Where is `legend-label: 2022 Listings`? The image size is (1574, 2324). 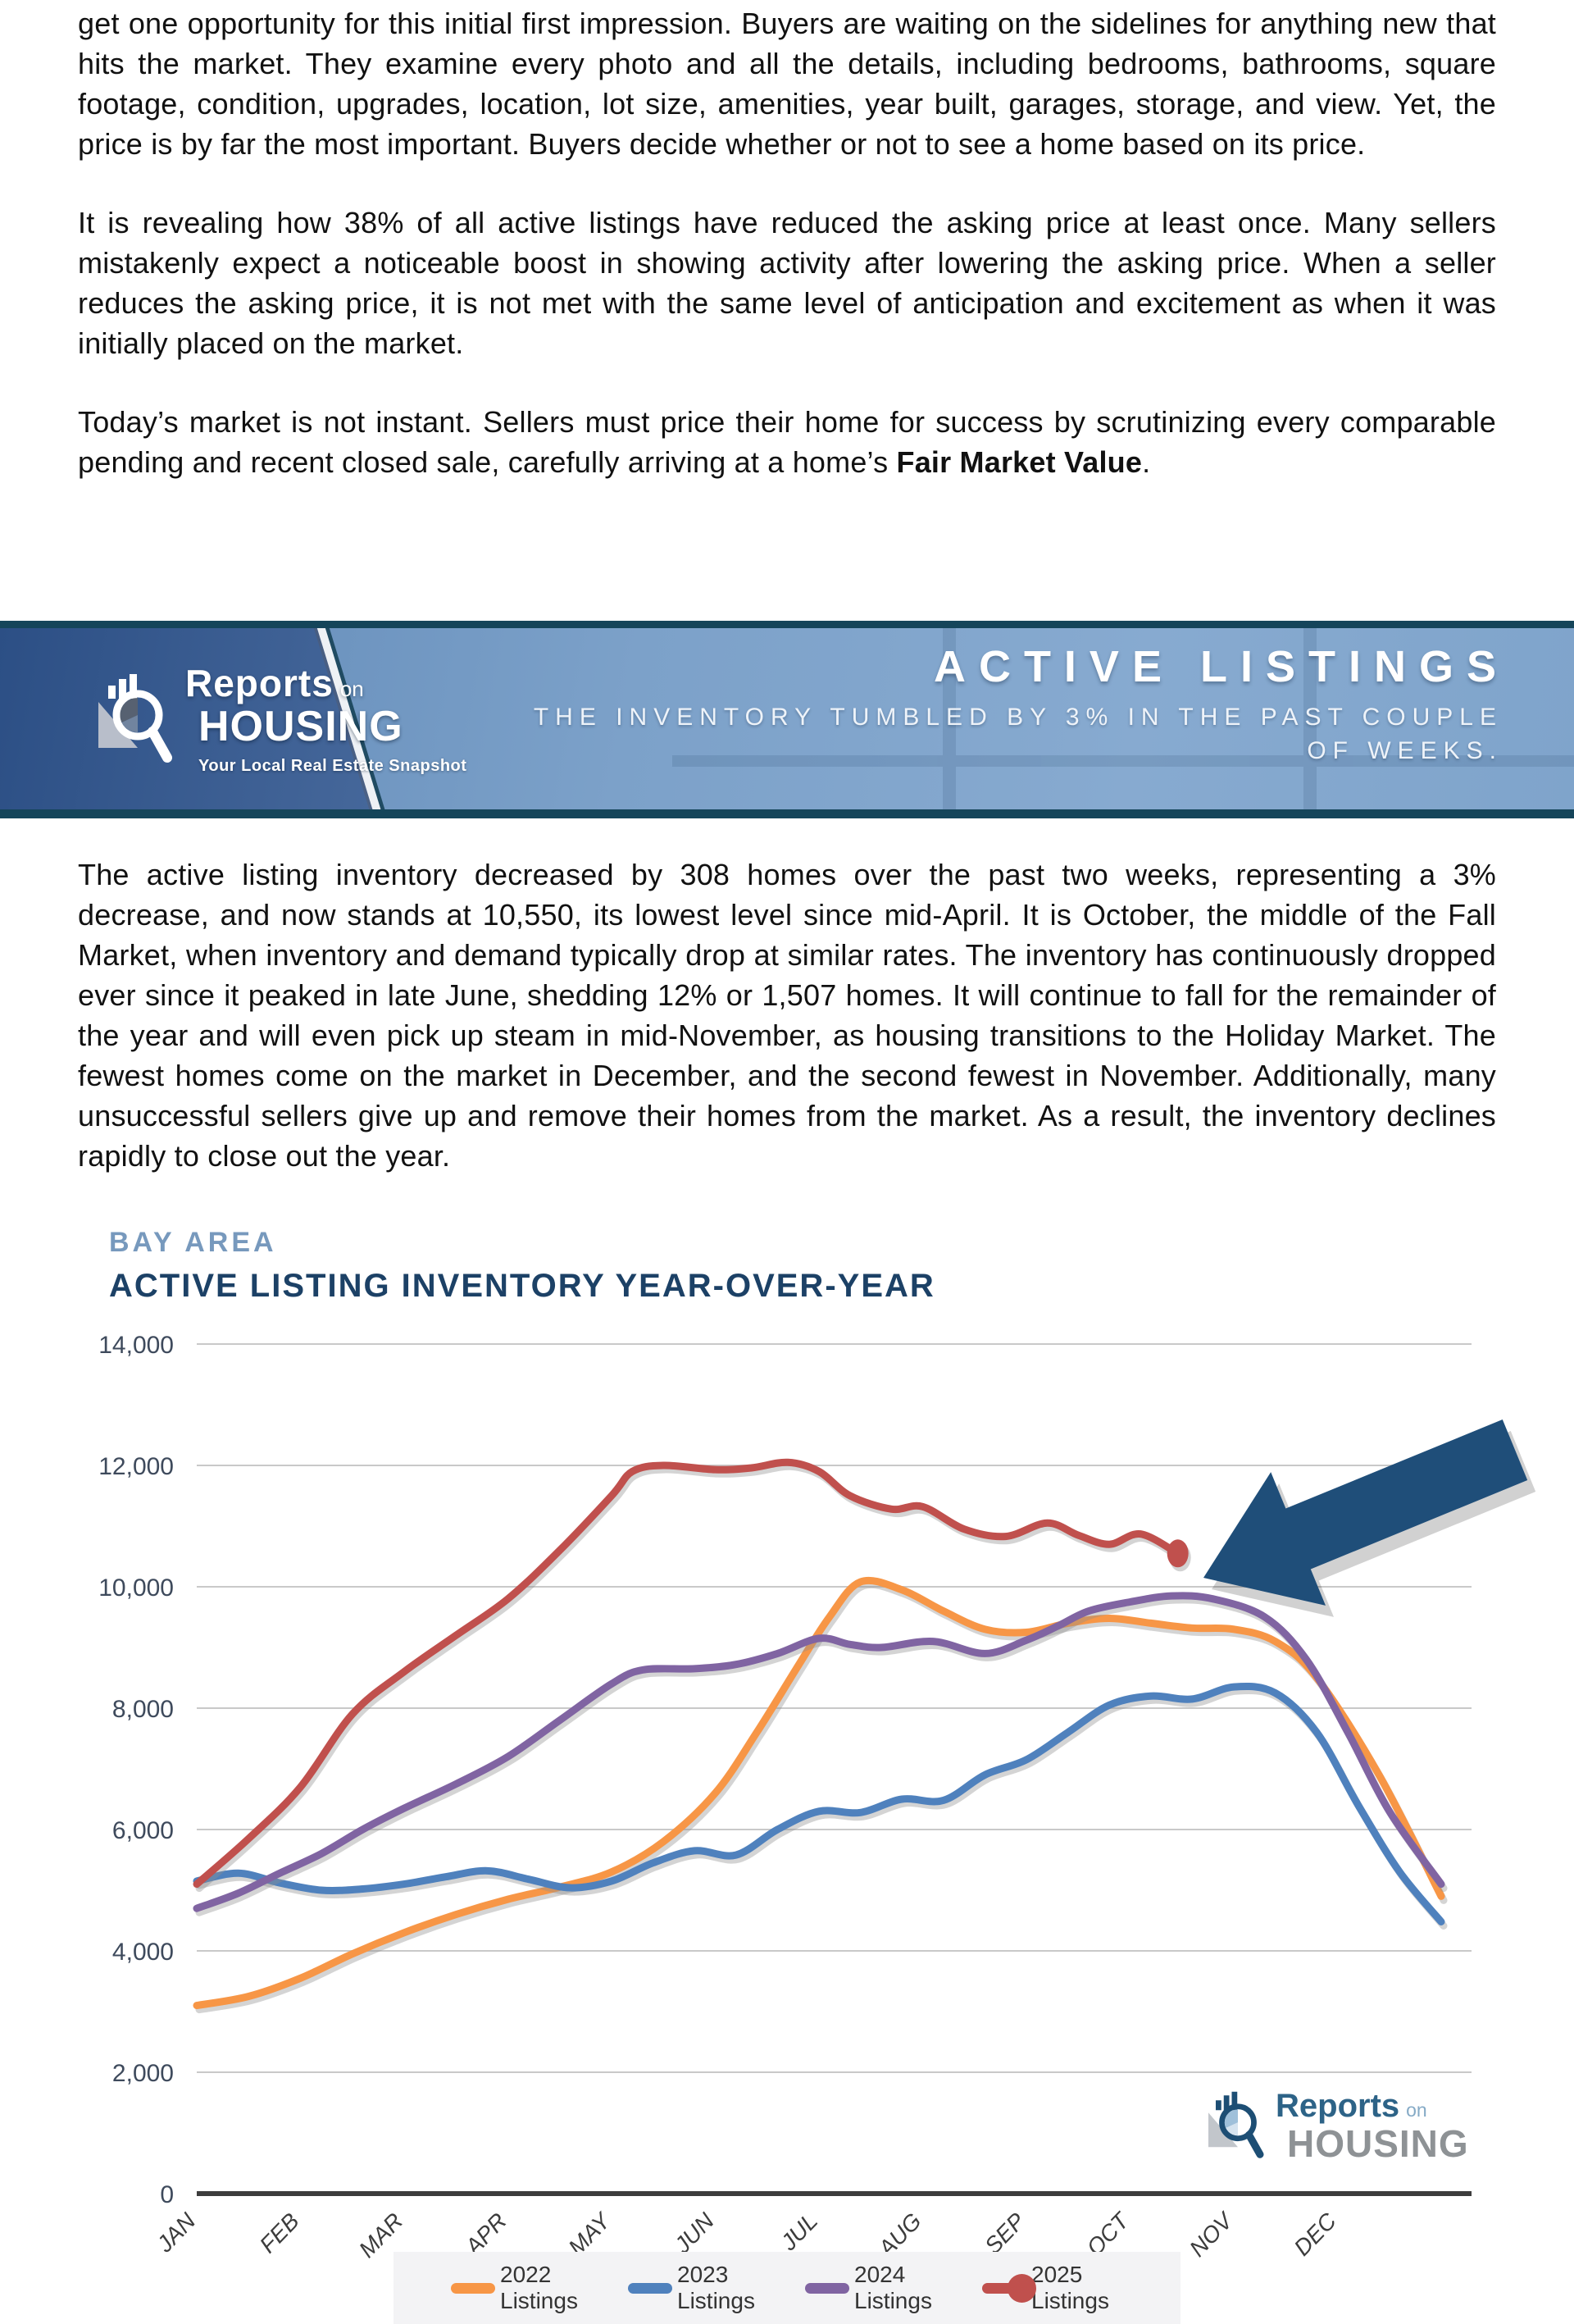 legend-label: 2022 Listings is located at coordinates (539, 2287).